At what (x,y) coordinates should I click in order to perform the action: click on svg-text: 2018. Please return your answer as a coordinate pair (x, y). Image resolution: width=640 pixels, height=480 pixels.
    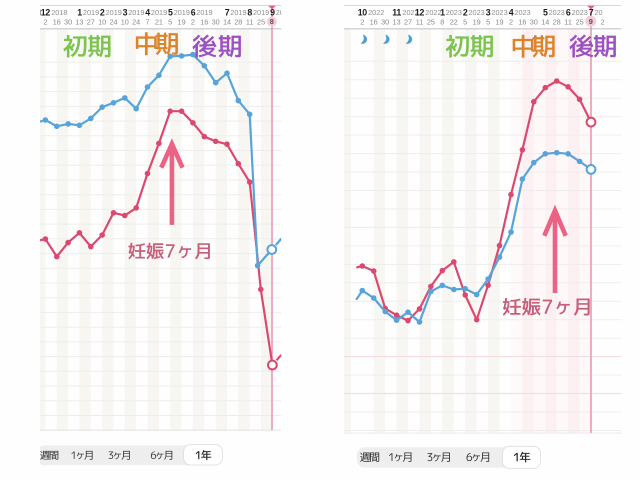
    Looking at the image, I should click on (59, 12).